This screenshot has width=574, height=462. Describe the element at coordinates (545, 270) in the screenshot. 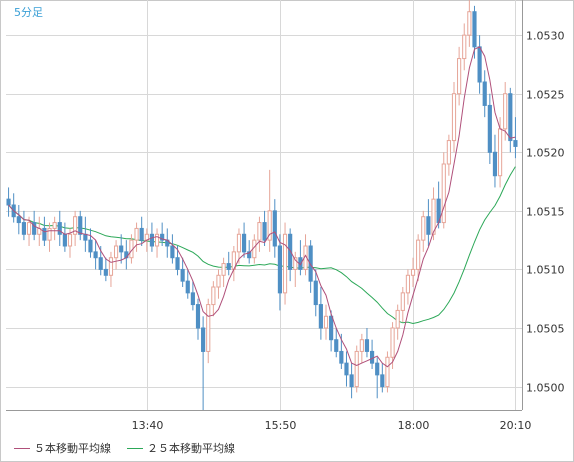

I see `y-tick-label: 1.0510` at that location.